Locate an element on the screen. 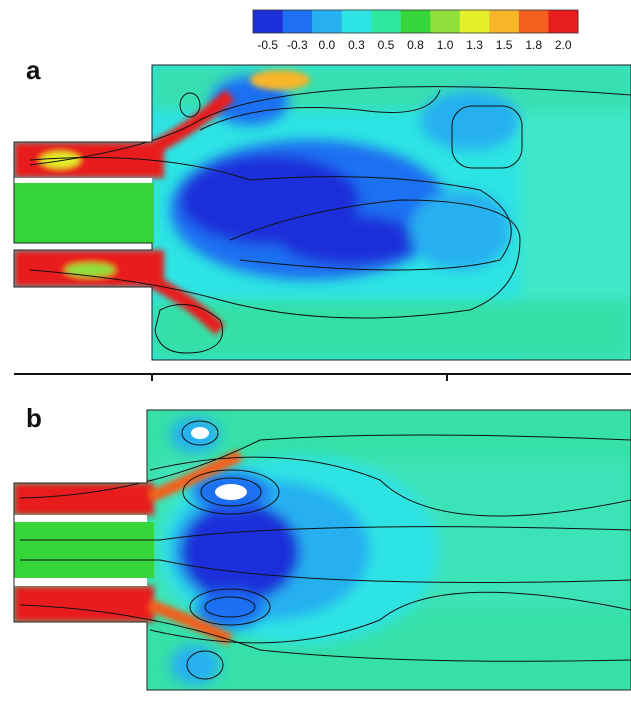 The height and width of the screenshot is (701, 631). panel-label: b is located at coordinates (34, 418).